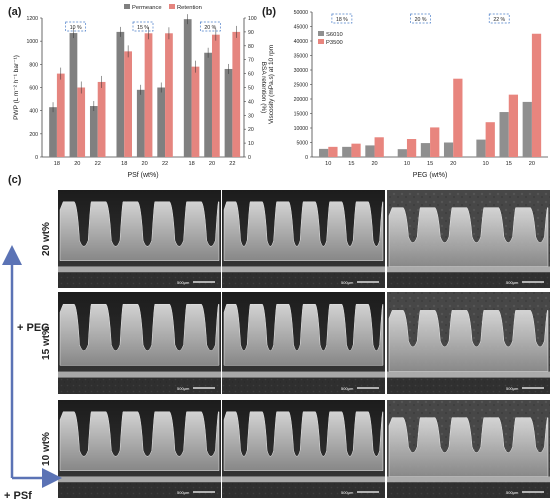 The width and height of the screenshot is (550, 503). I want to click on y-tick-label: 25000, so click(301, 86).